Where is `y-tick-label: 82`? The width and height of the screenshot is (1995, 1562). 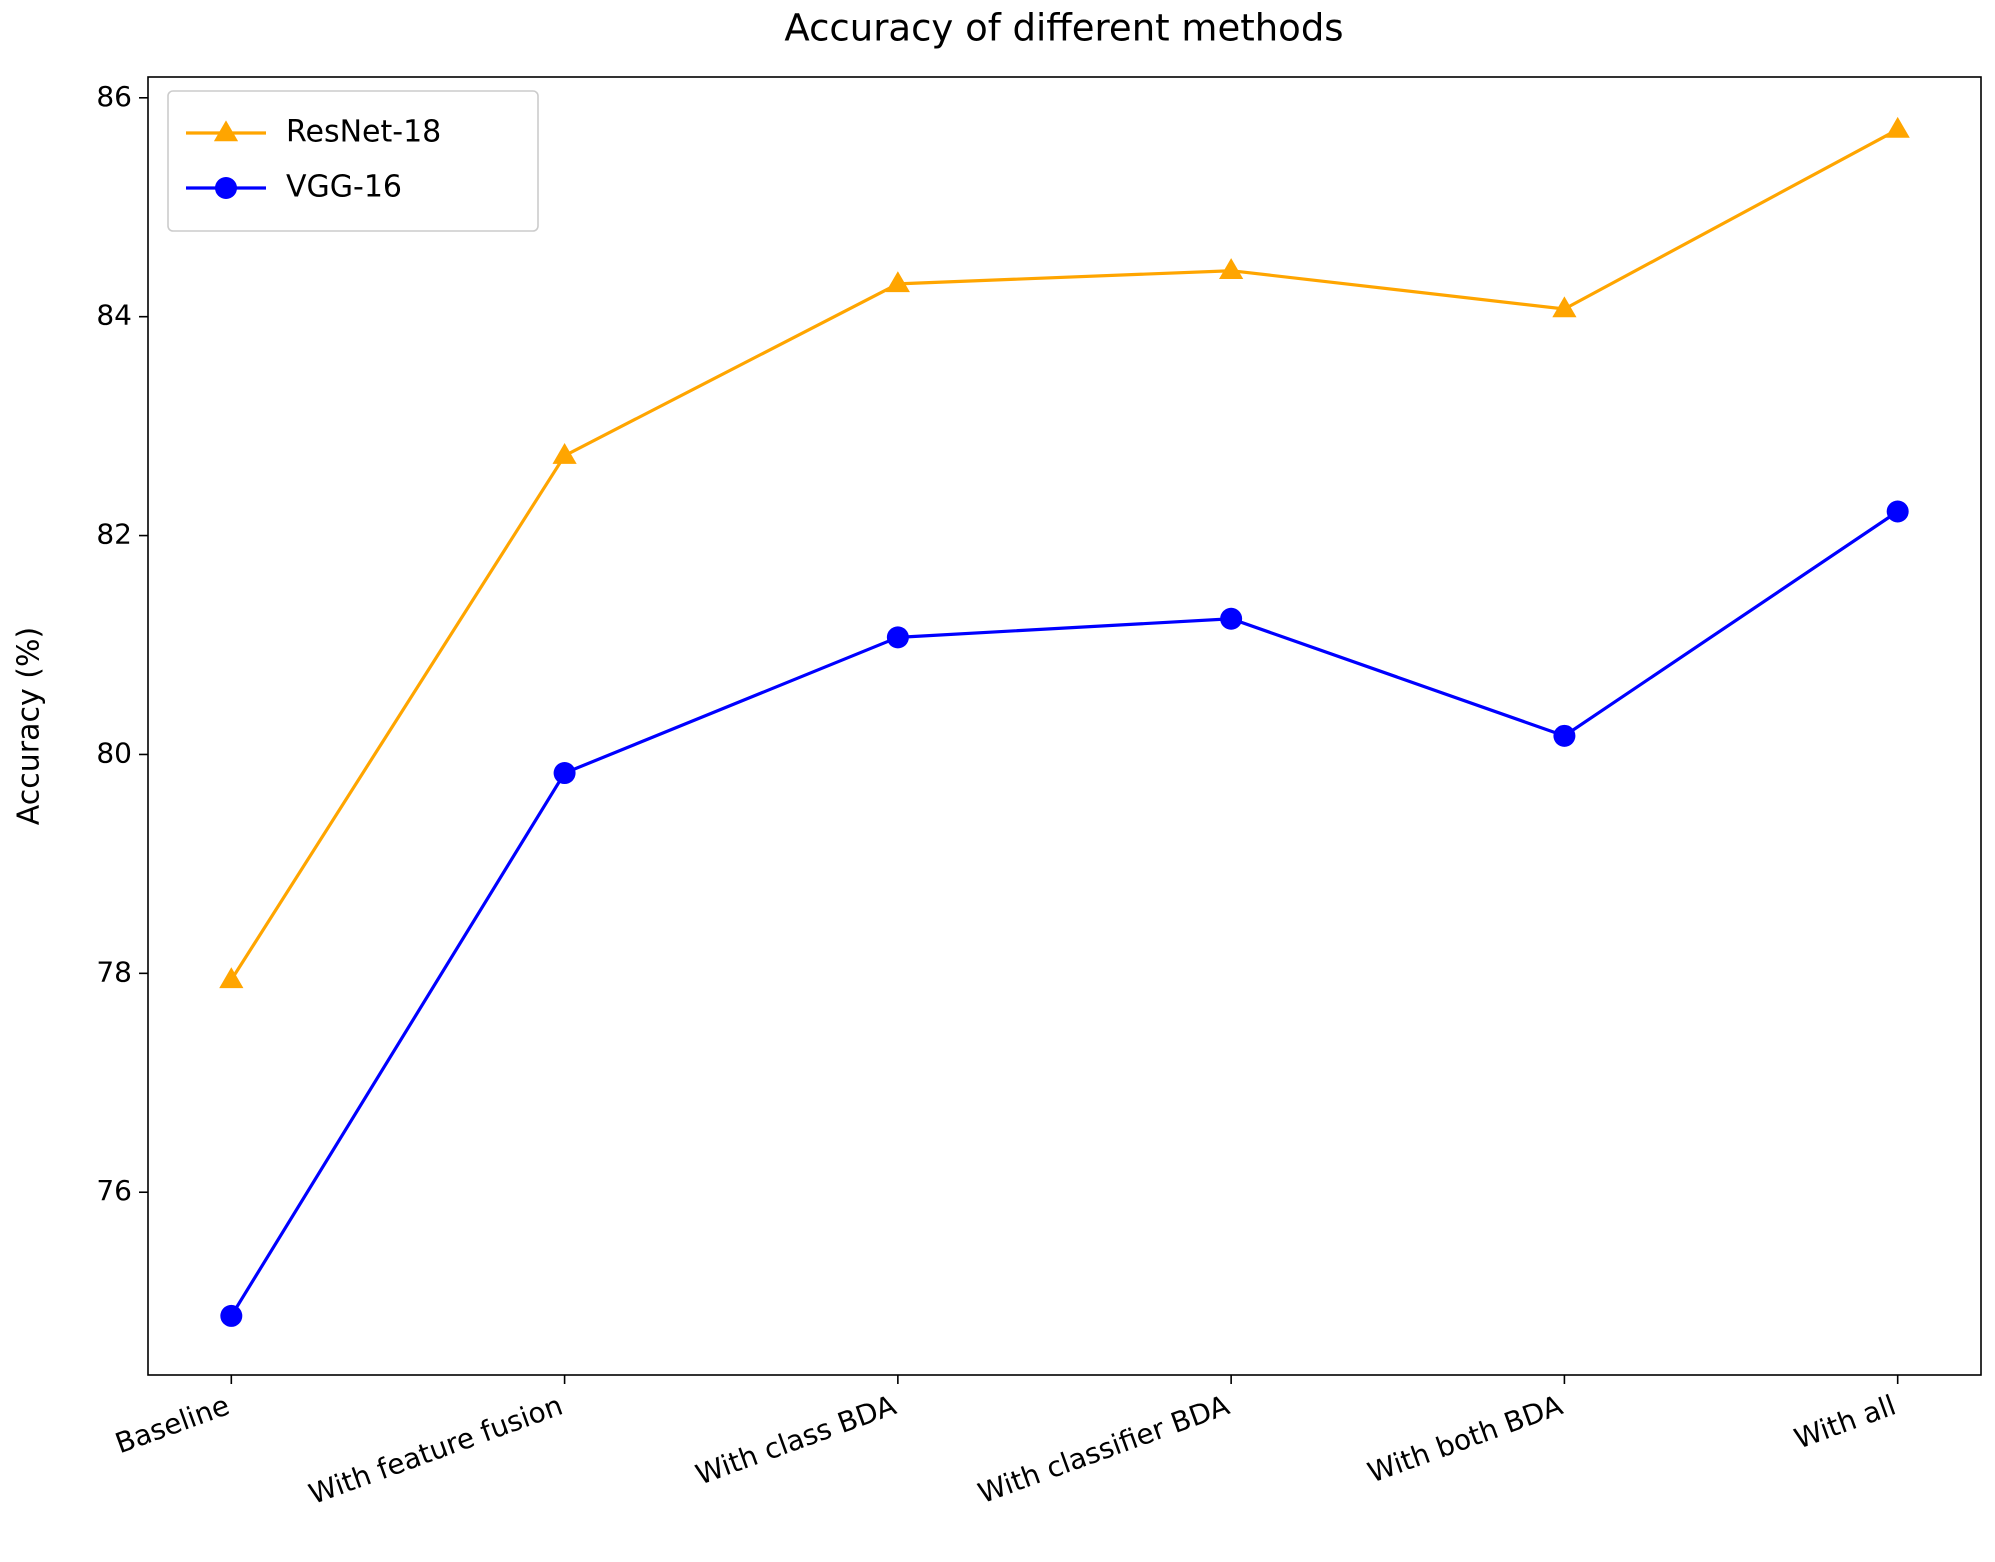
y-tick-label: 82 is located at coordinates (114, 534).